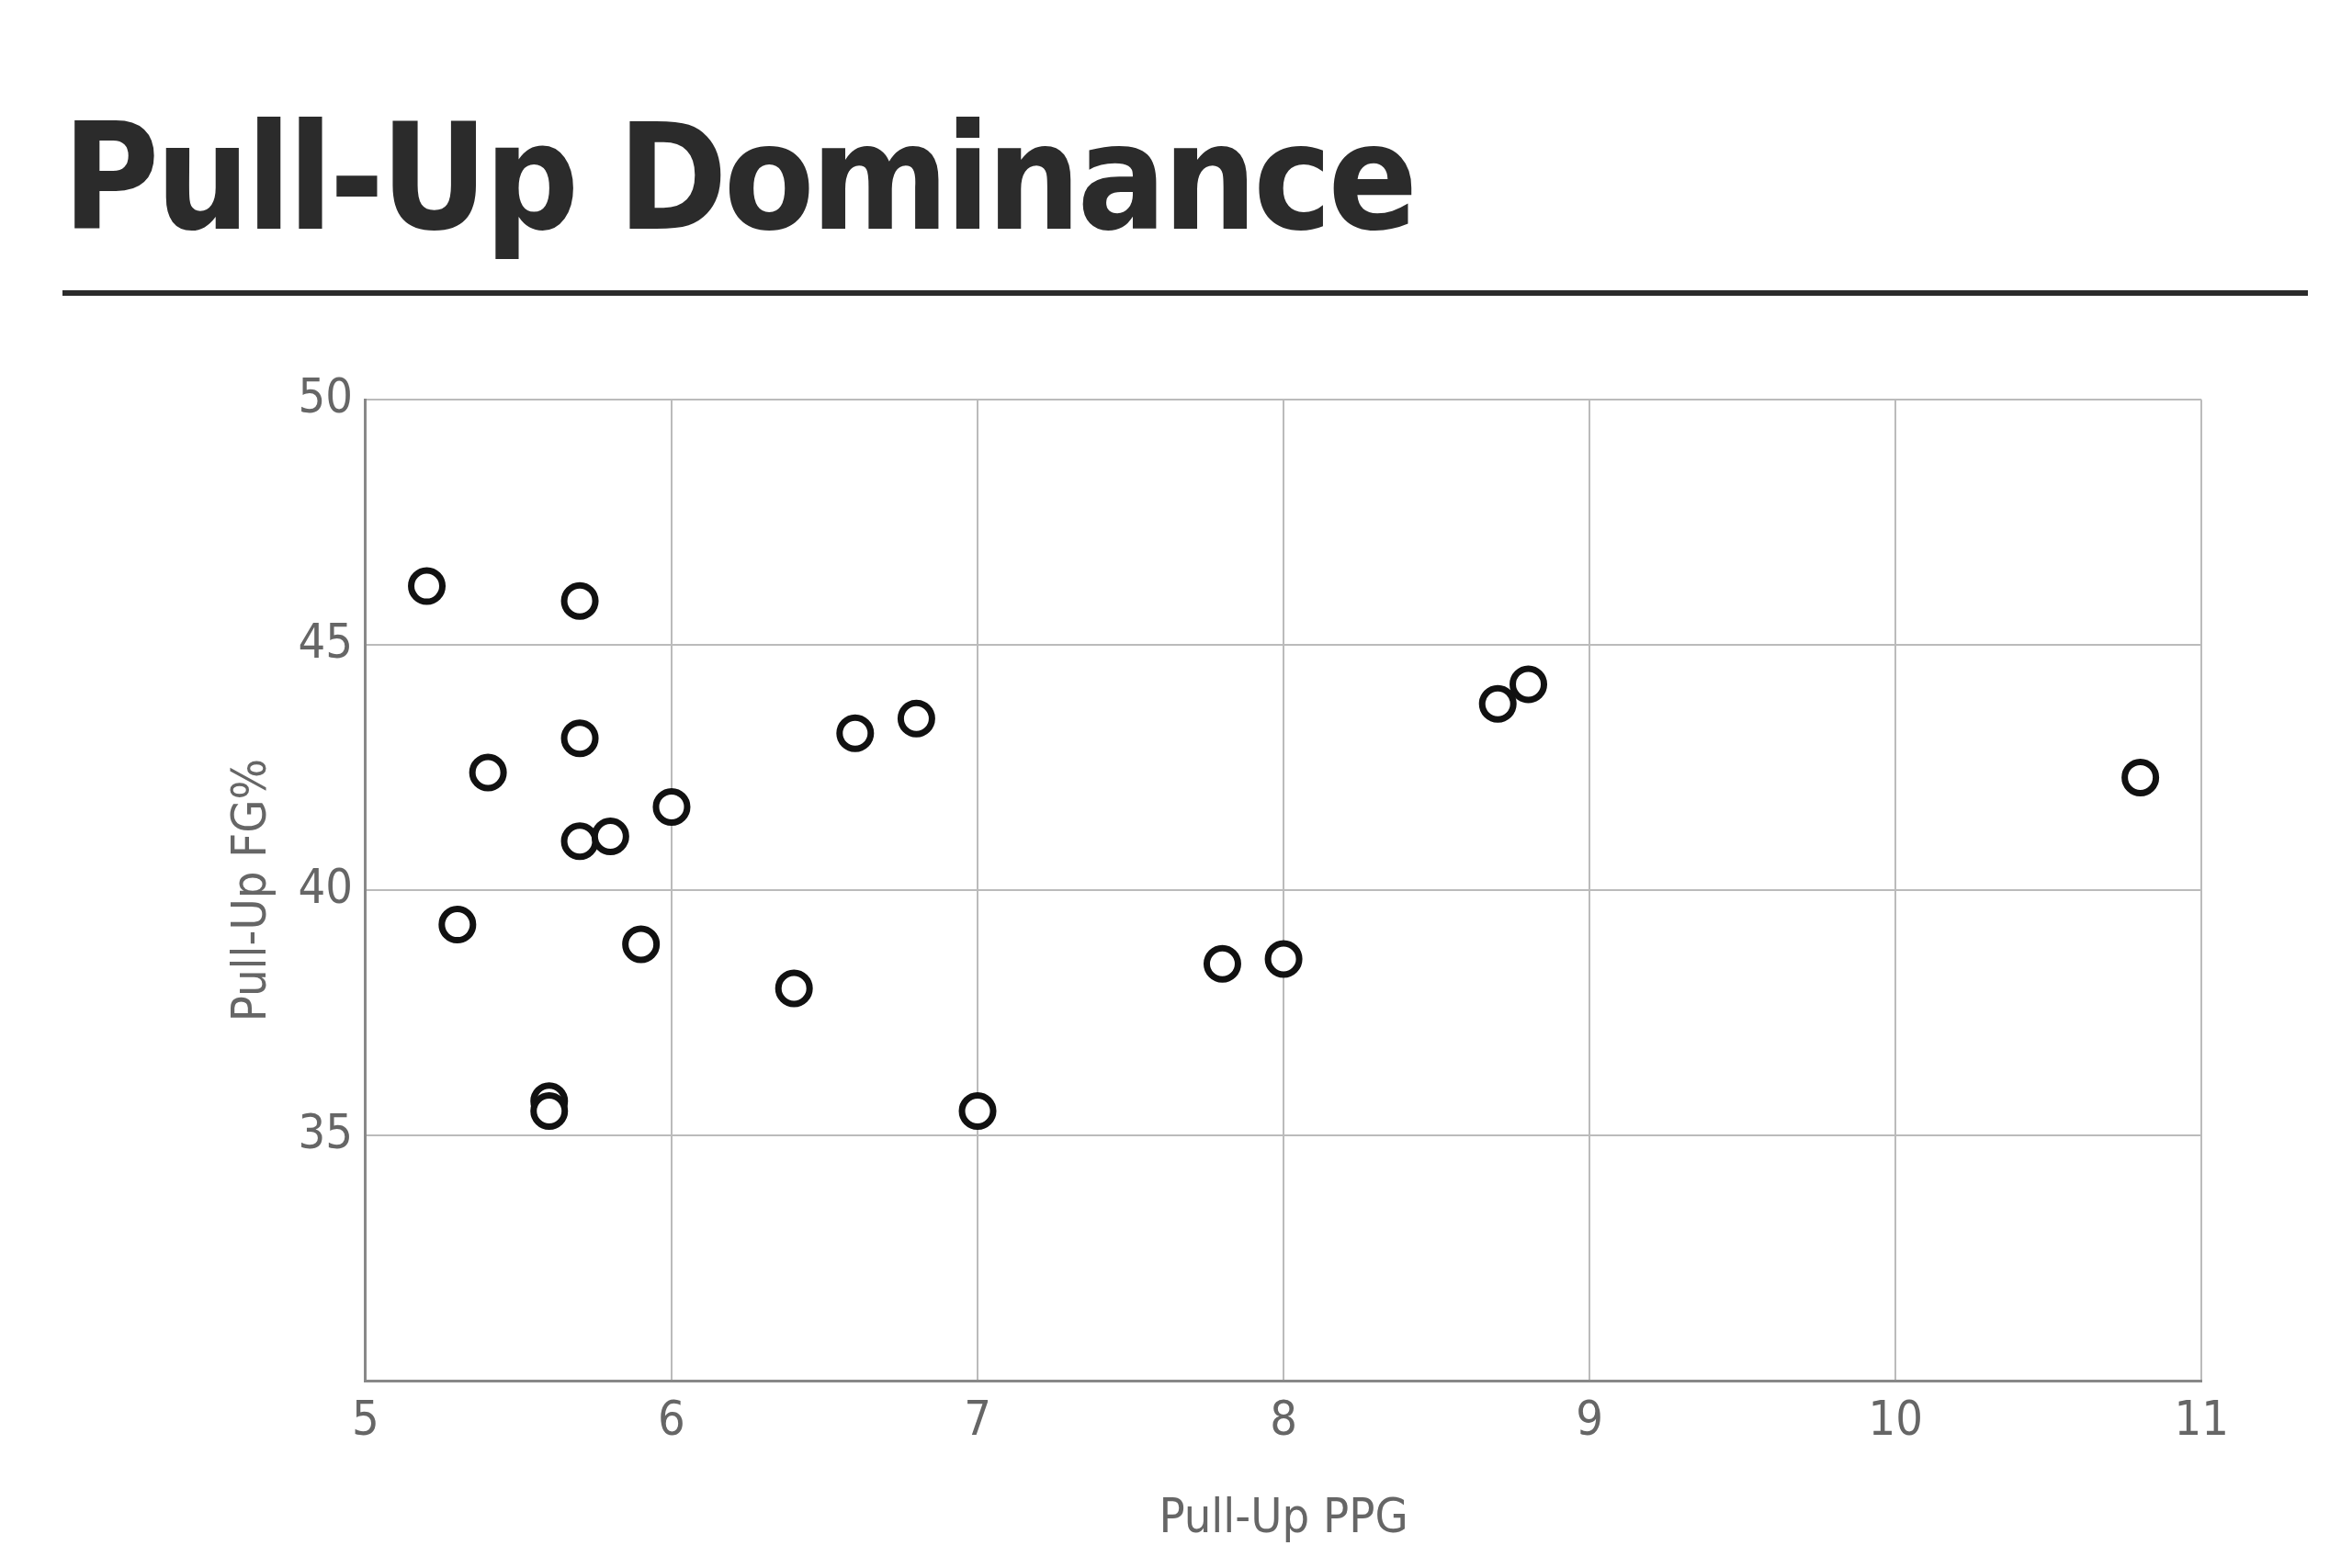  What do you see at coordinates (1284, 1516) in the screenshot?
I see `x-axis-title: Pull-Up PPG` at bounding box center [1284, 1516].